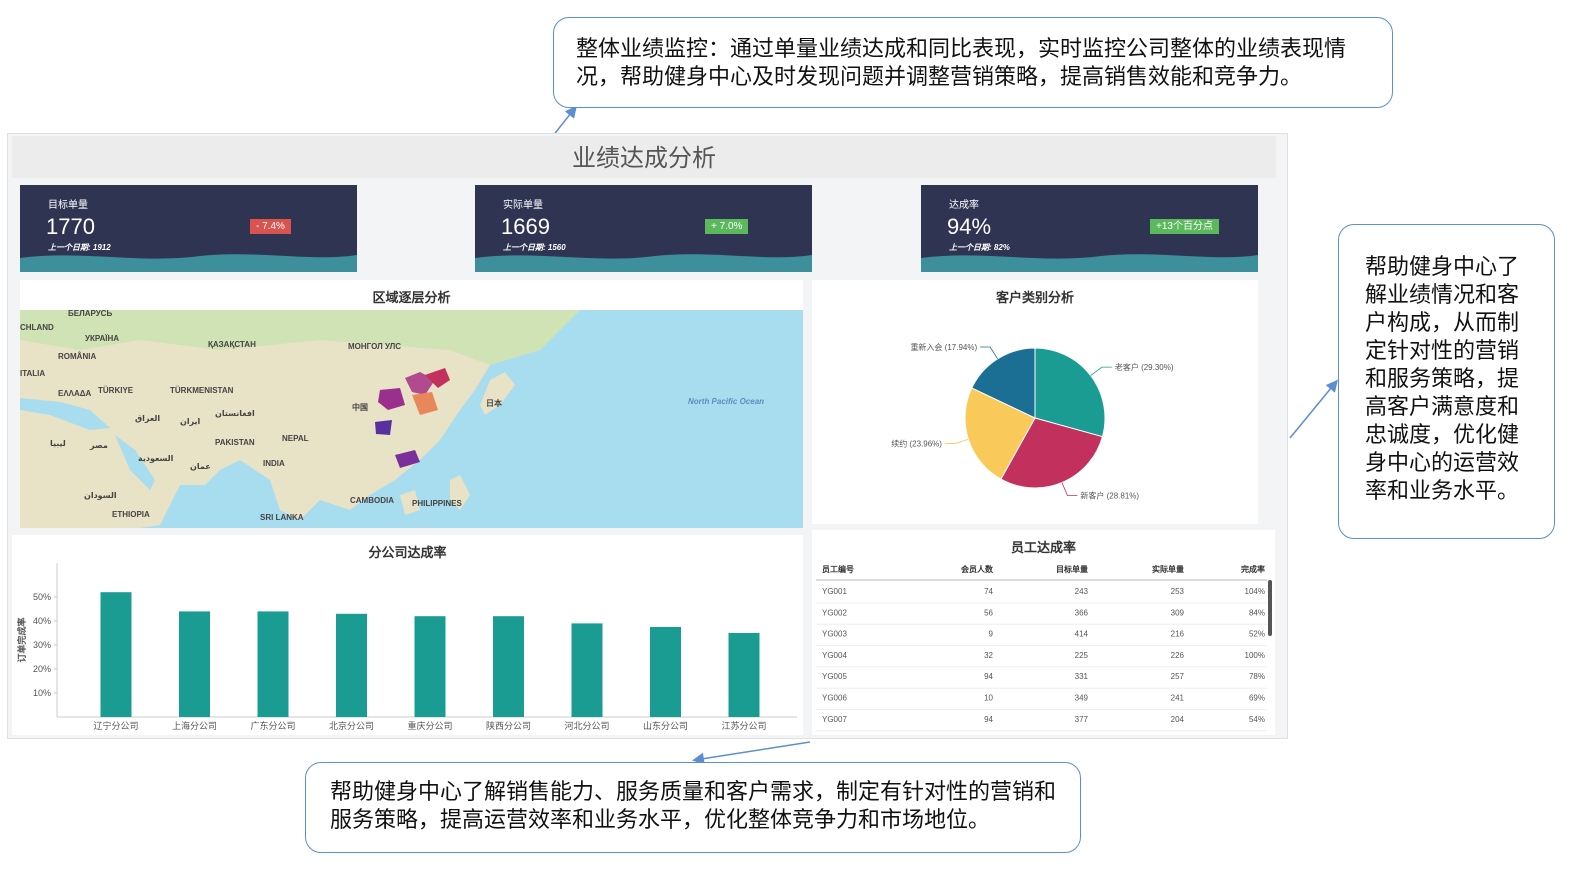  I want to click on kpi-change: +13个百分点, so click(1184, 226).